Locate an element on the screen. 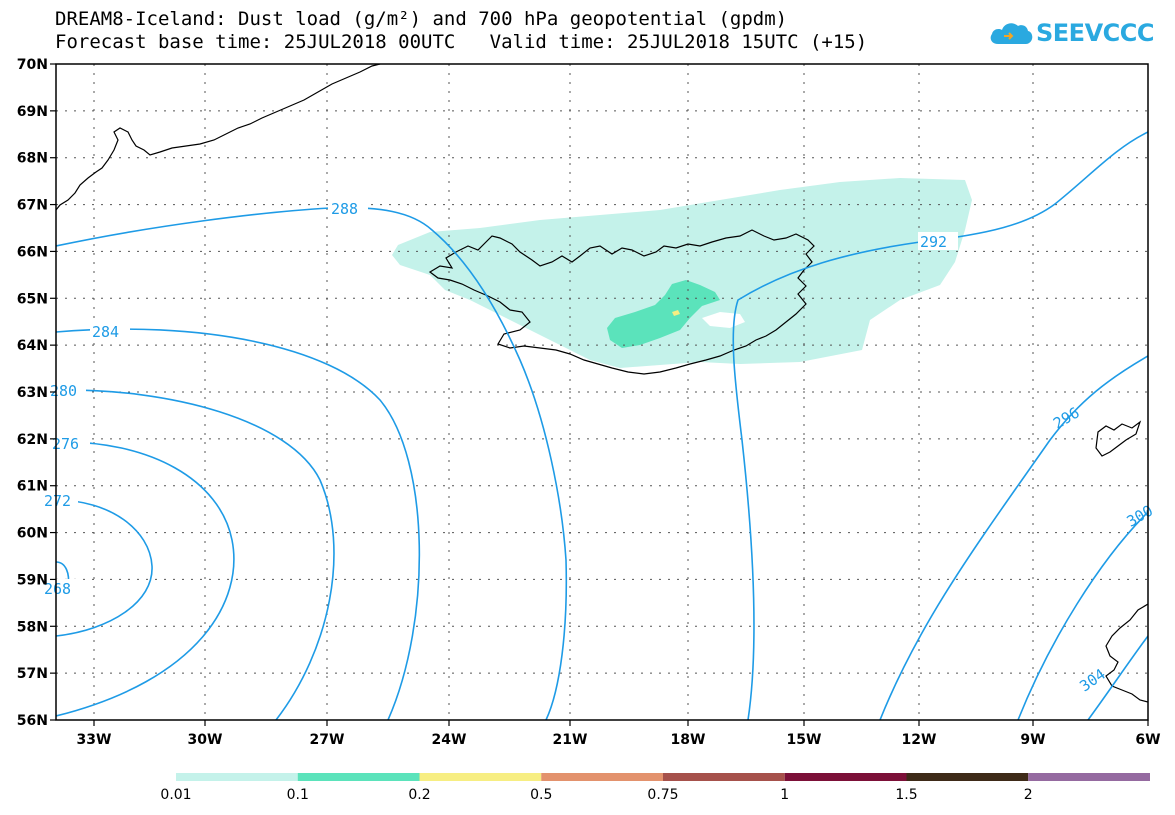 The width and height of the screenshot is (1175, 815). faroe-islands-coastline is located at coordinates (1118, 438).